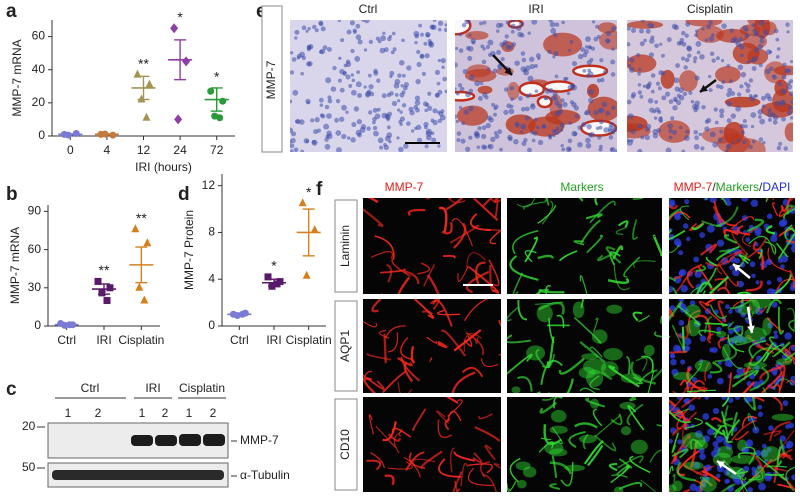  Describe the element at coordinates (143, 88) in the screenshot. I see `error-bar` at that location.